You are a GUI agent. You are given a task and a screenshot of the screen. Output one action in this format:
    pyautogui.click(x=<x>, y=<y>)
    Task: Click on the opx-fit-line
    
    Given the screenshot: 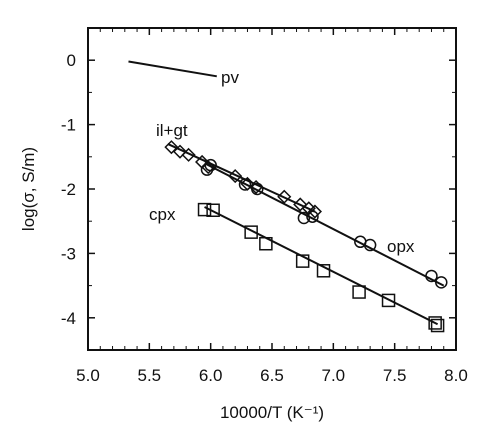 What is the action you would take?
    pyautogui.click(x=324, y=224)
    